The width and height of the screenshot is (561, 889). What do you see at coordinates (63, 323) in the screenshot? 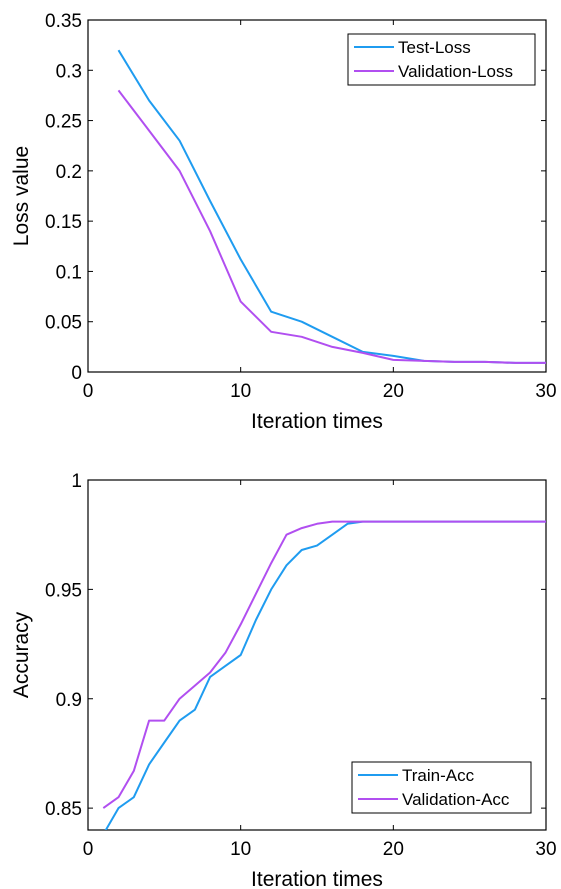
I see `y-tick-label: 0.05` at bounding box center [63, 323].